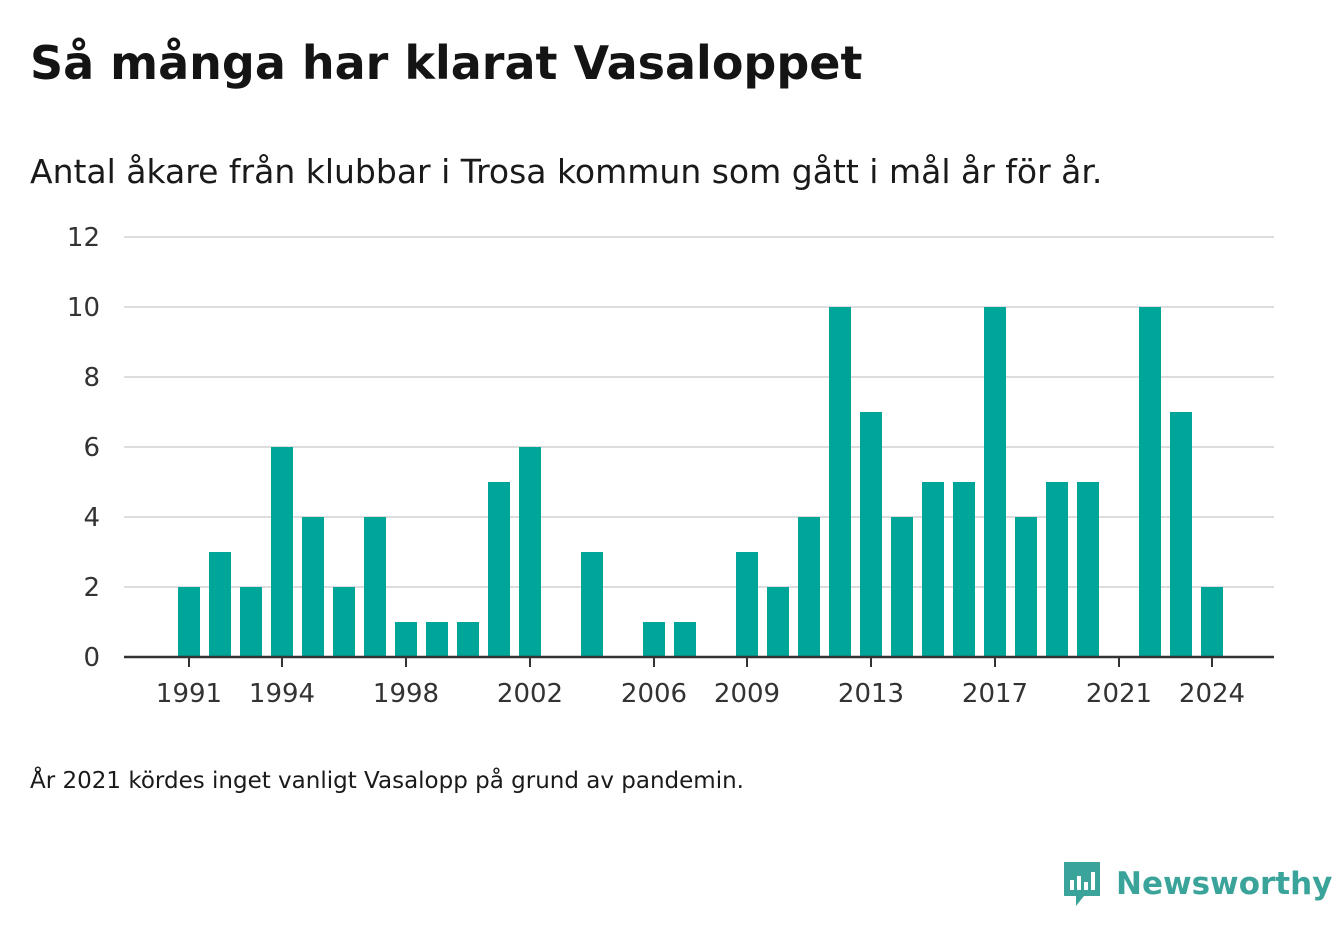 This screenshot has width=1340, height=940. I want to click on bar-2014, so click(902, 587).